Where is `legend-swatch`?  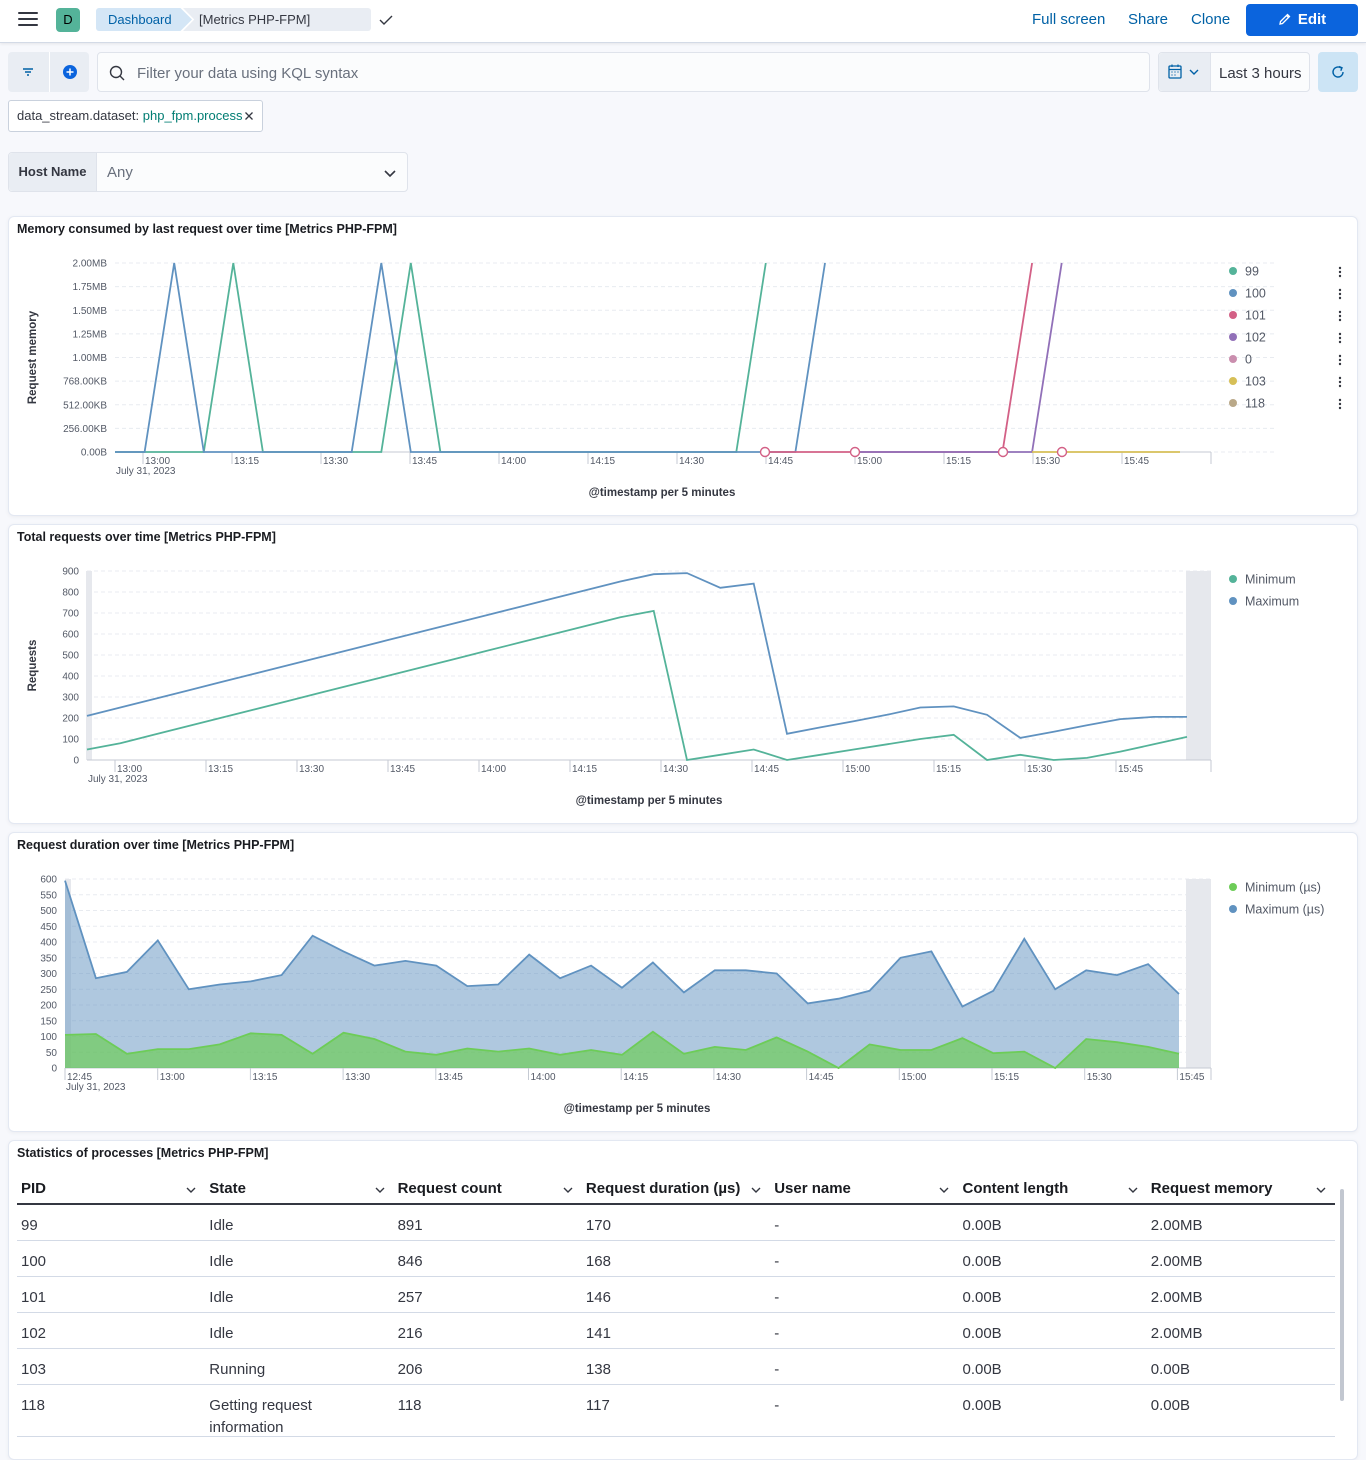 legend-swatch is located at coordinates (1233, 601).